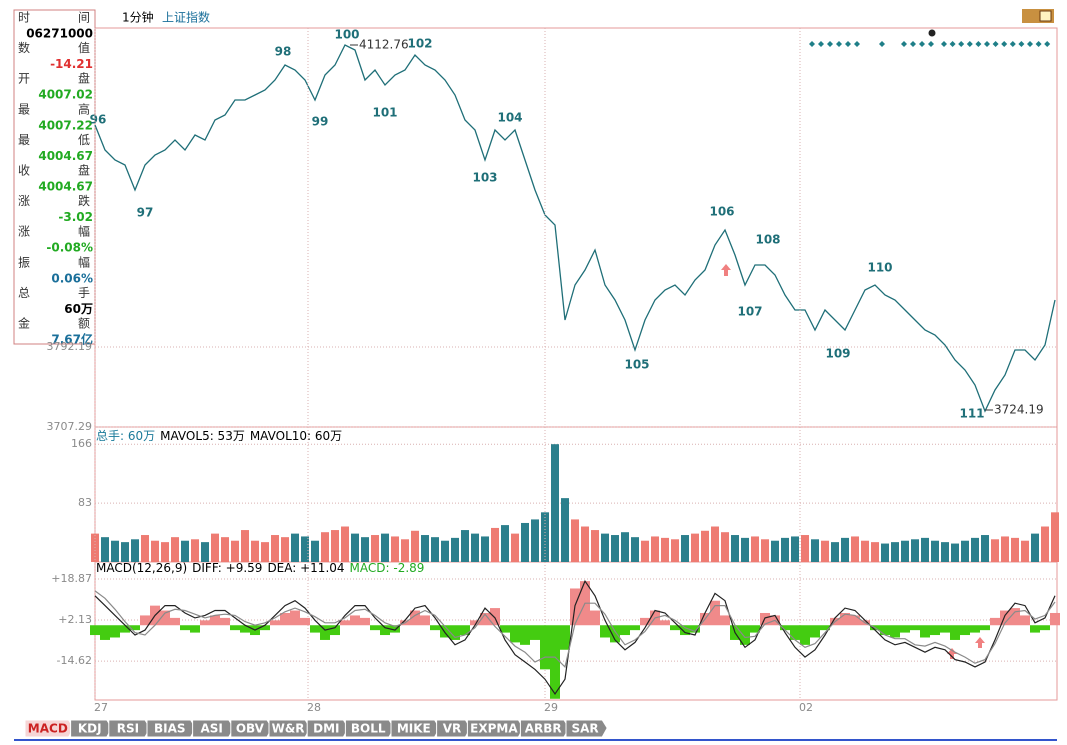 The width and height of the screenshot is (1067, 745). I want to click on tab: DMI, so click(327, 728).